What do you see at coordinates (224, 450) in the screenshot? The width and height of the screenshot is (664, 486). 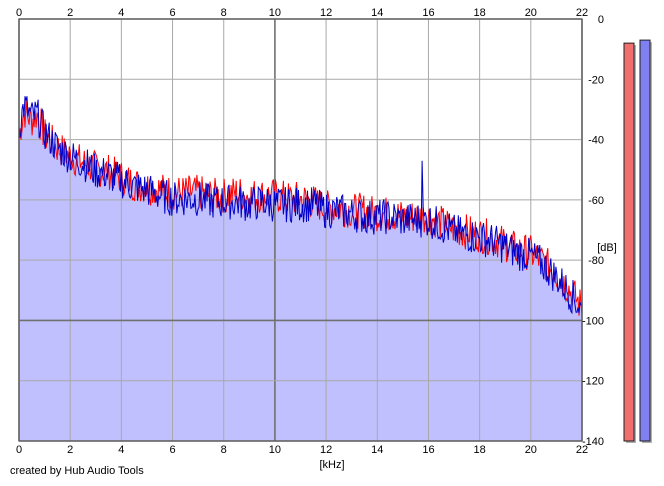 I see `x-tick-label-bottom: 8` at bounding box center [224, 450].